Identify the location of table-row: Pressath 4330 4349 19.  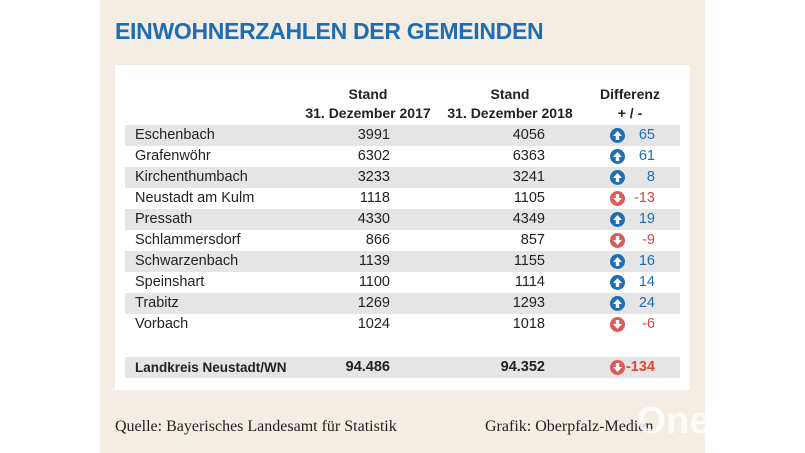
(402, 219).